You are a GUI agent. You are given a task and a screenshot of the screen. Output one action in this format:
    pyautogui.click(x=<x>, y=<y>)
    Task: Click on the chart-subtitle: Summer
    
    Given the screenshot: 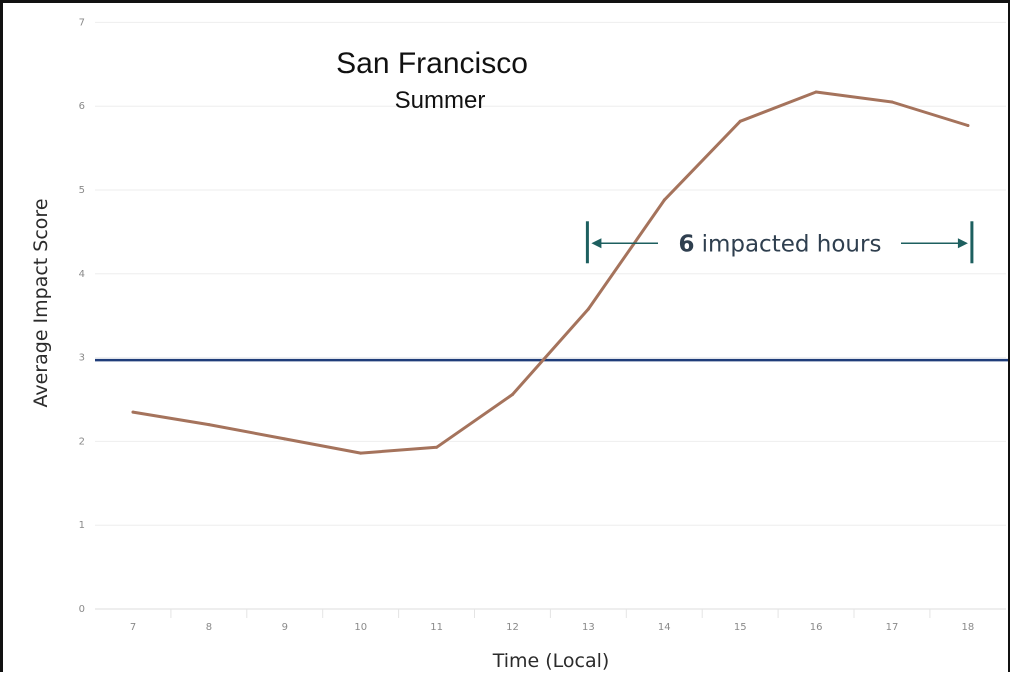 What is the action you would take?
    pyautogui.click(x=440, y=100)
    